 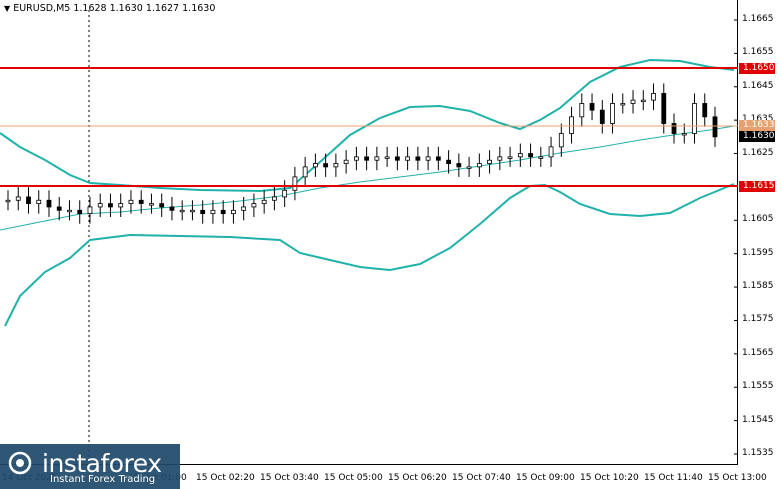 What do you see at coordinates (225, 478) in the screenshot?
I see `time-tick-label: 15 Oct 02:20` at bounding box center [225, 478].